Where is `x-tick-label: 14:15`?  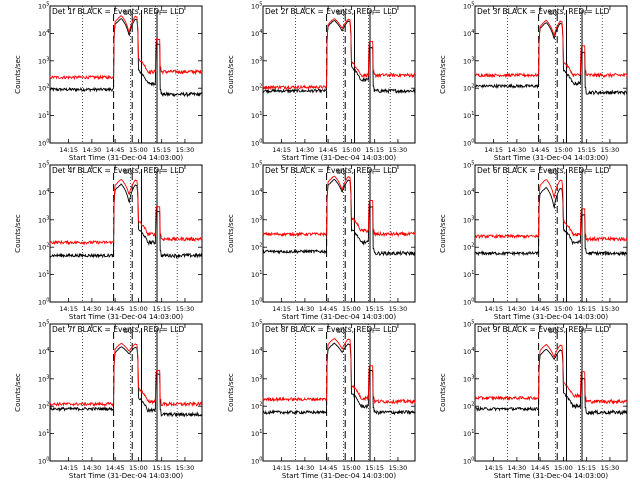
x-tick-label: 14:15 is located at coordinates (493, 309).